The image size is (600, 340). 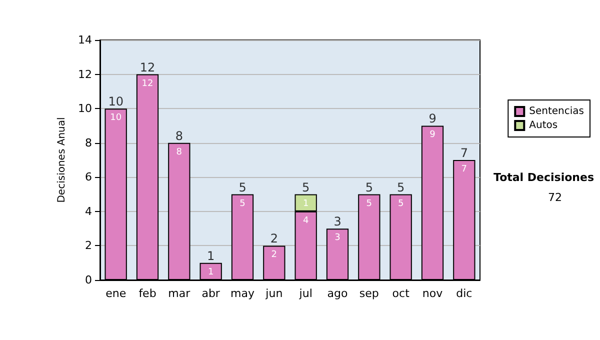 What do you see at coordinates (337, 238) in the screenshot?
I see `data-label: 3` at bounding box center [337, 238].